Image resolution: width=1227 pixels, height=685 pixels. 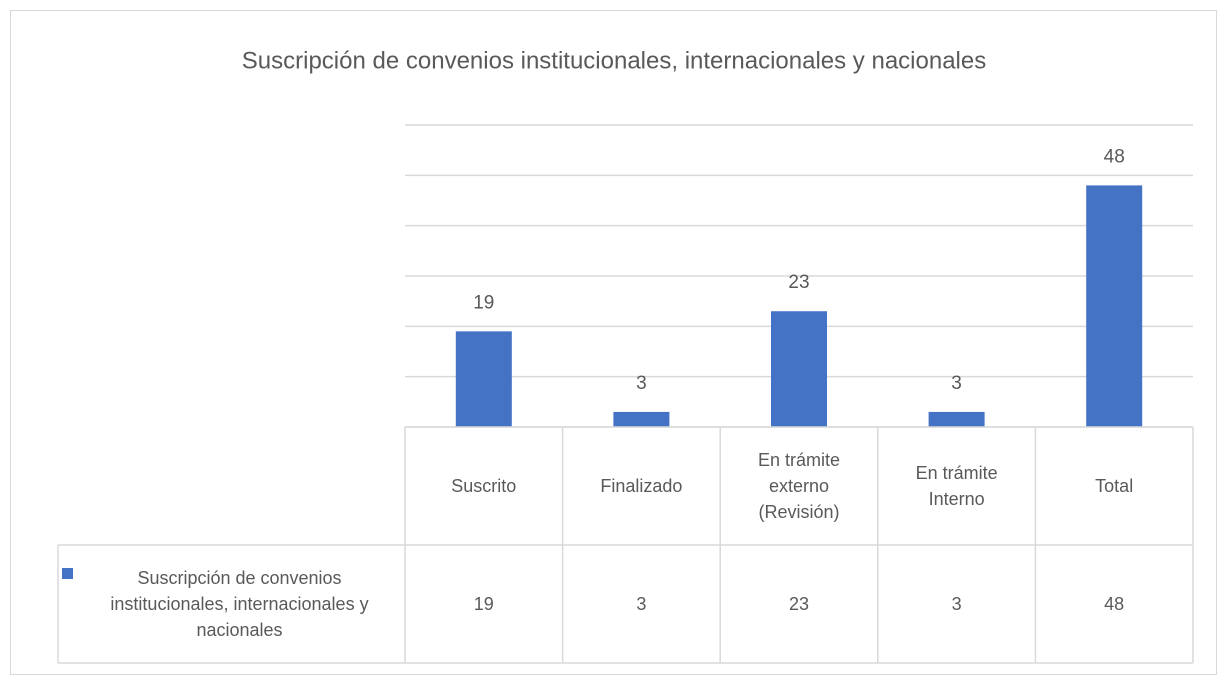 I want to click on data-label: 23, so click(x=798, y=282).